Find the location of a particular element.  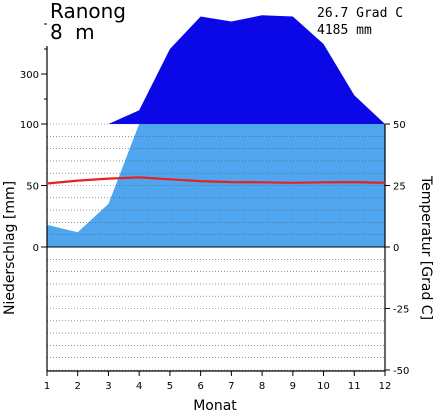

right-axis-label: Temperatur [Grad C] is located at coordinates (426, 247).